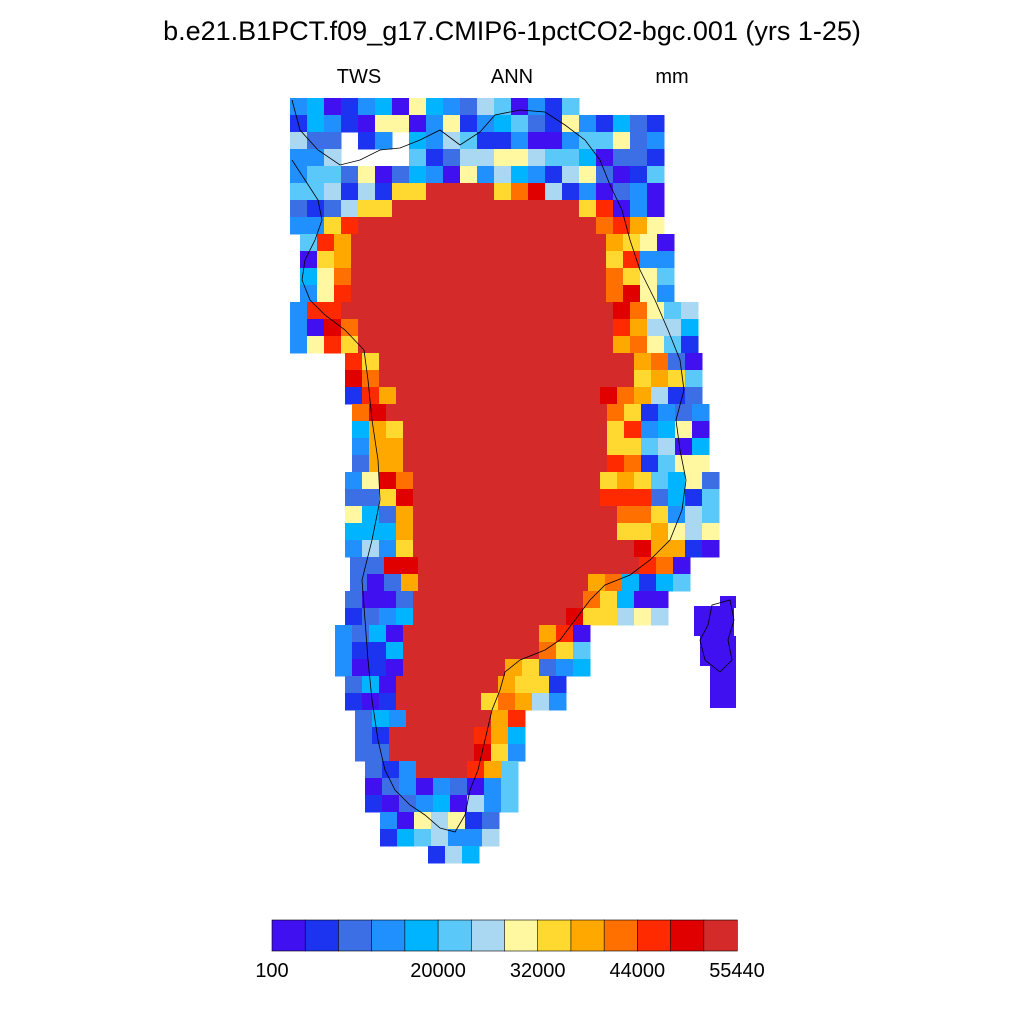  Describe the element at coordinates (687, 935) in the screenshot. I see `colorbar-swatch` at that location.